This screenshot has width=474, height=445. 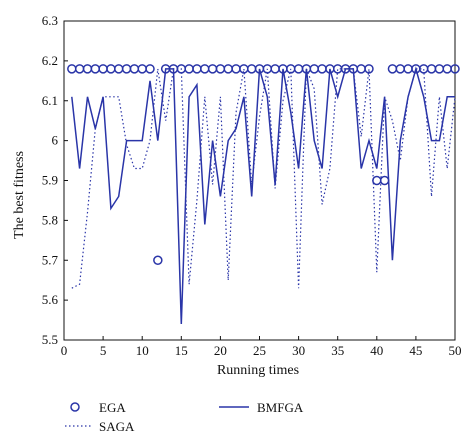 What do you see at coordinates (415, 350) in the screenshot?
I see `x-tick-label: 45` at bounding box center [415, 350].